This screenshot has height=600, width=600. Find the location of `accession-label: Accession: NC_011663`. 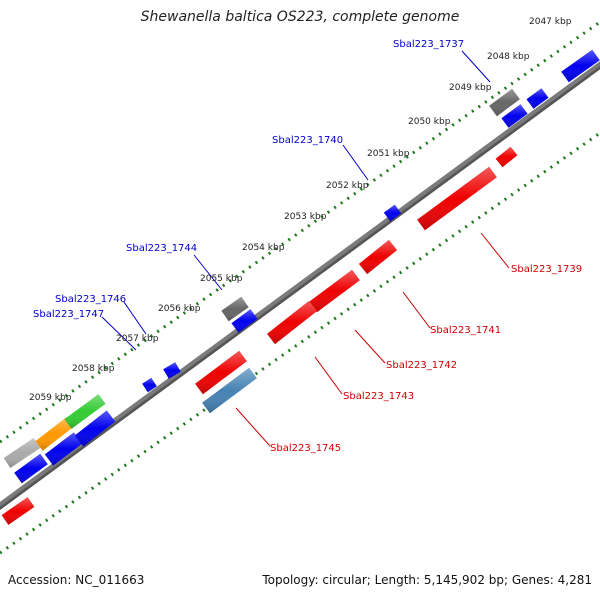

accession-label: Accession: NC_011663 is located at coordinates (76, 580).